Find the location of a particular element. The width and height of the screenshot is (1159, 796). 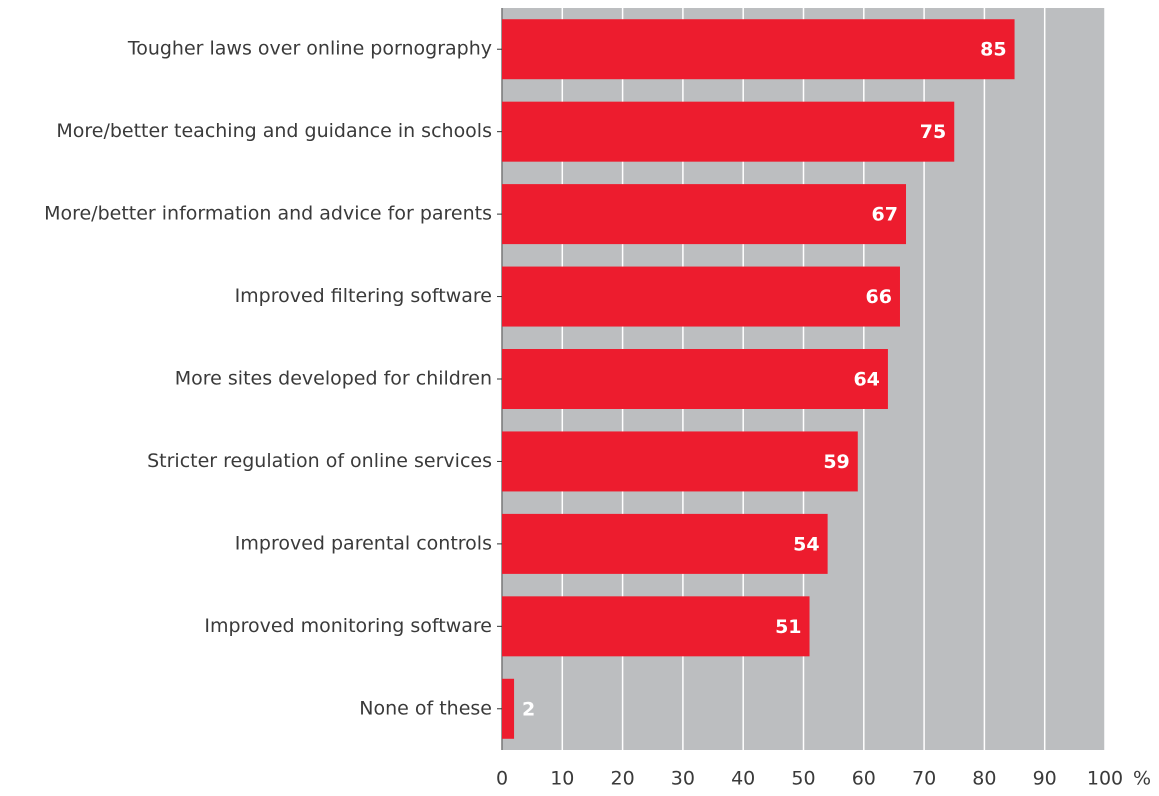

x-tick-label: 40 is located at coordinates (743, 779).